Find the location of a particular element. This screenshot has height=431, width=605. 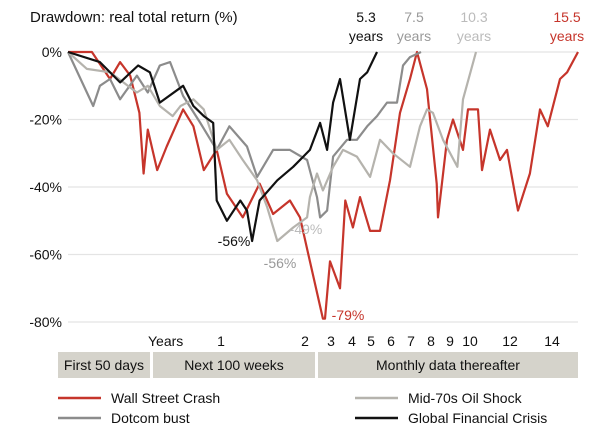

x-tick-label: 8 is located at coordinates (431, 341).